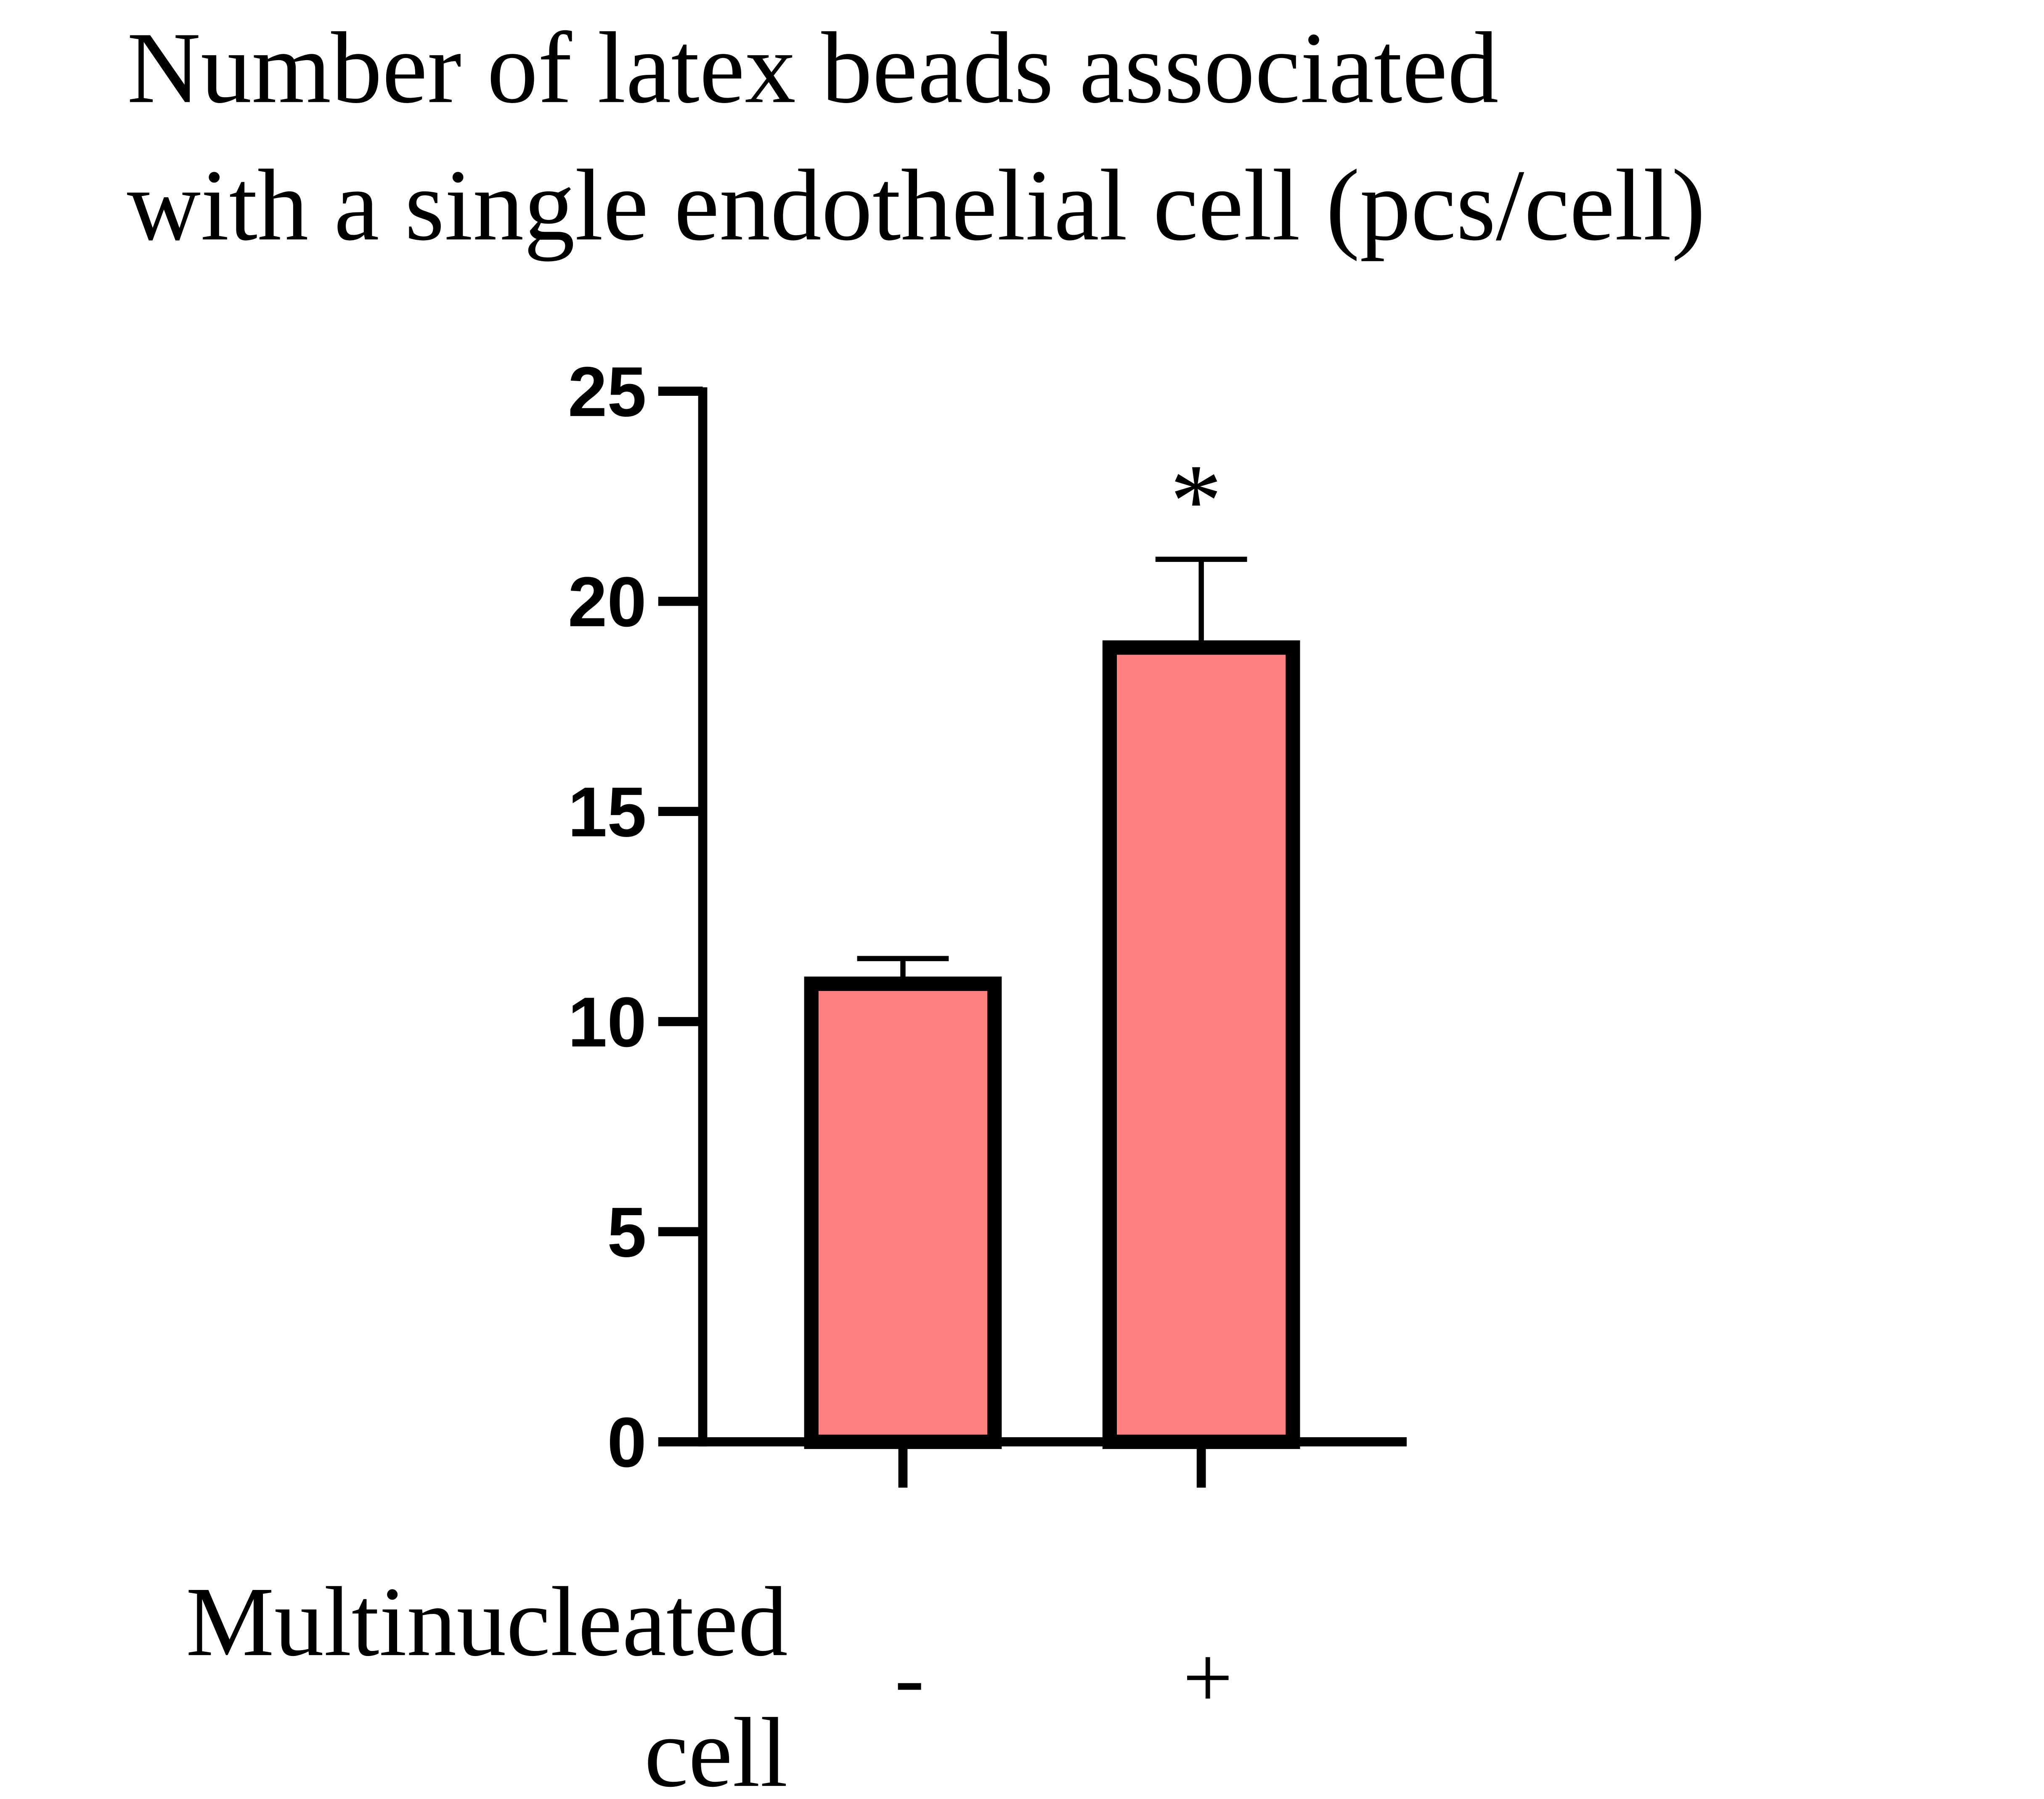 This screenshot has width=2044, height=1799. What do you see at coordinates (813, 68) in the screenshot?
I see `chart-title: Number of latex beads associated` at bounding box center [813, 68].